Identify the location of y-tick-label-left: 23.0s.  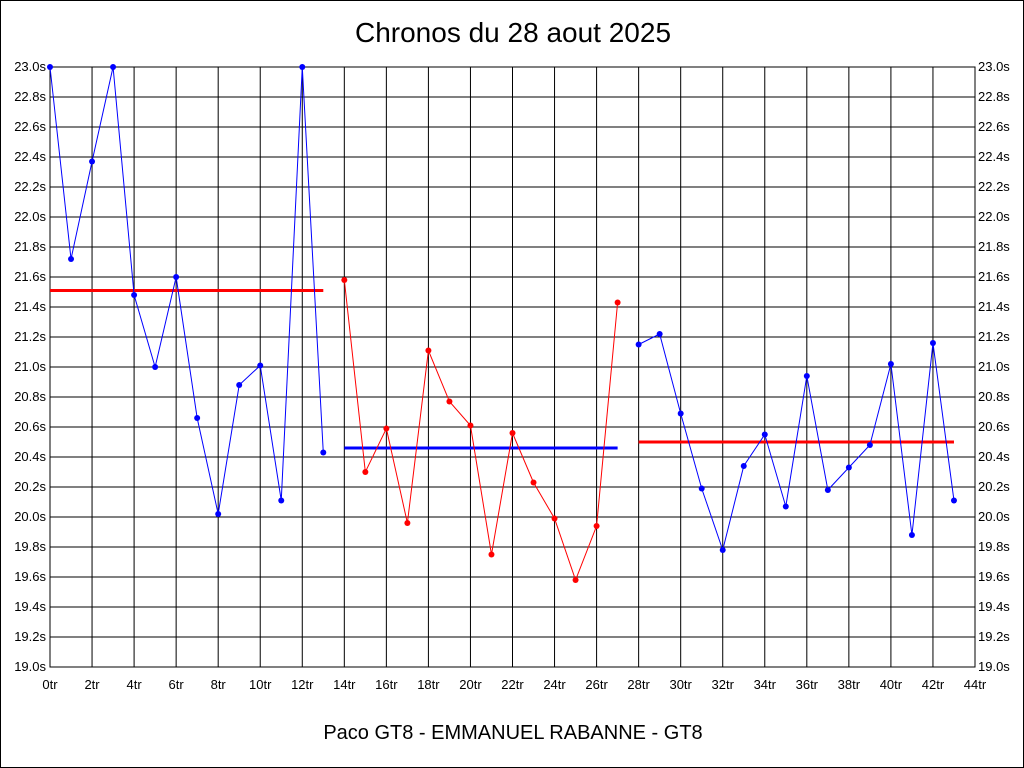
(30, 66).